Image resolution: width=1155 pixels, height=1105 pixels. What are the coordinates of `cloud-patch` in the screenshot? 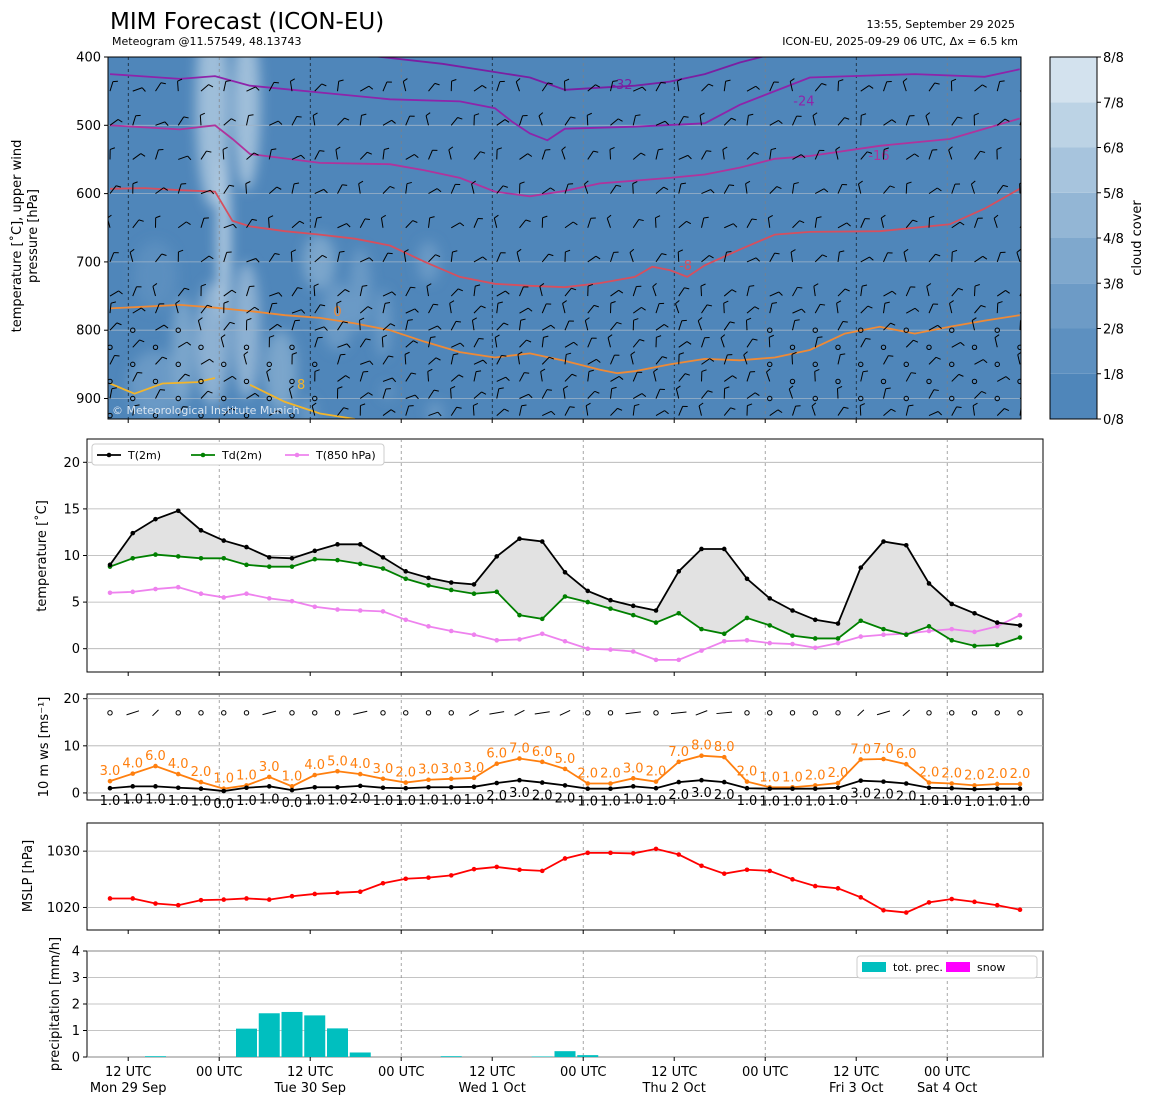 It's located at (281, 371).